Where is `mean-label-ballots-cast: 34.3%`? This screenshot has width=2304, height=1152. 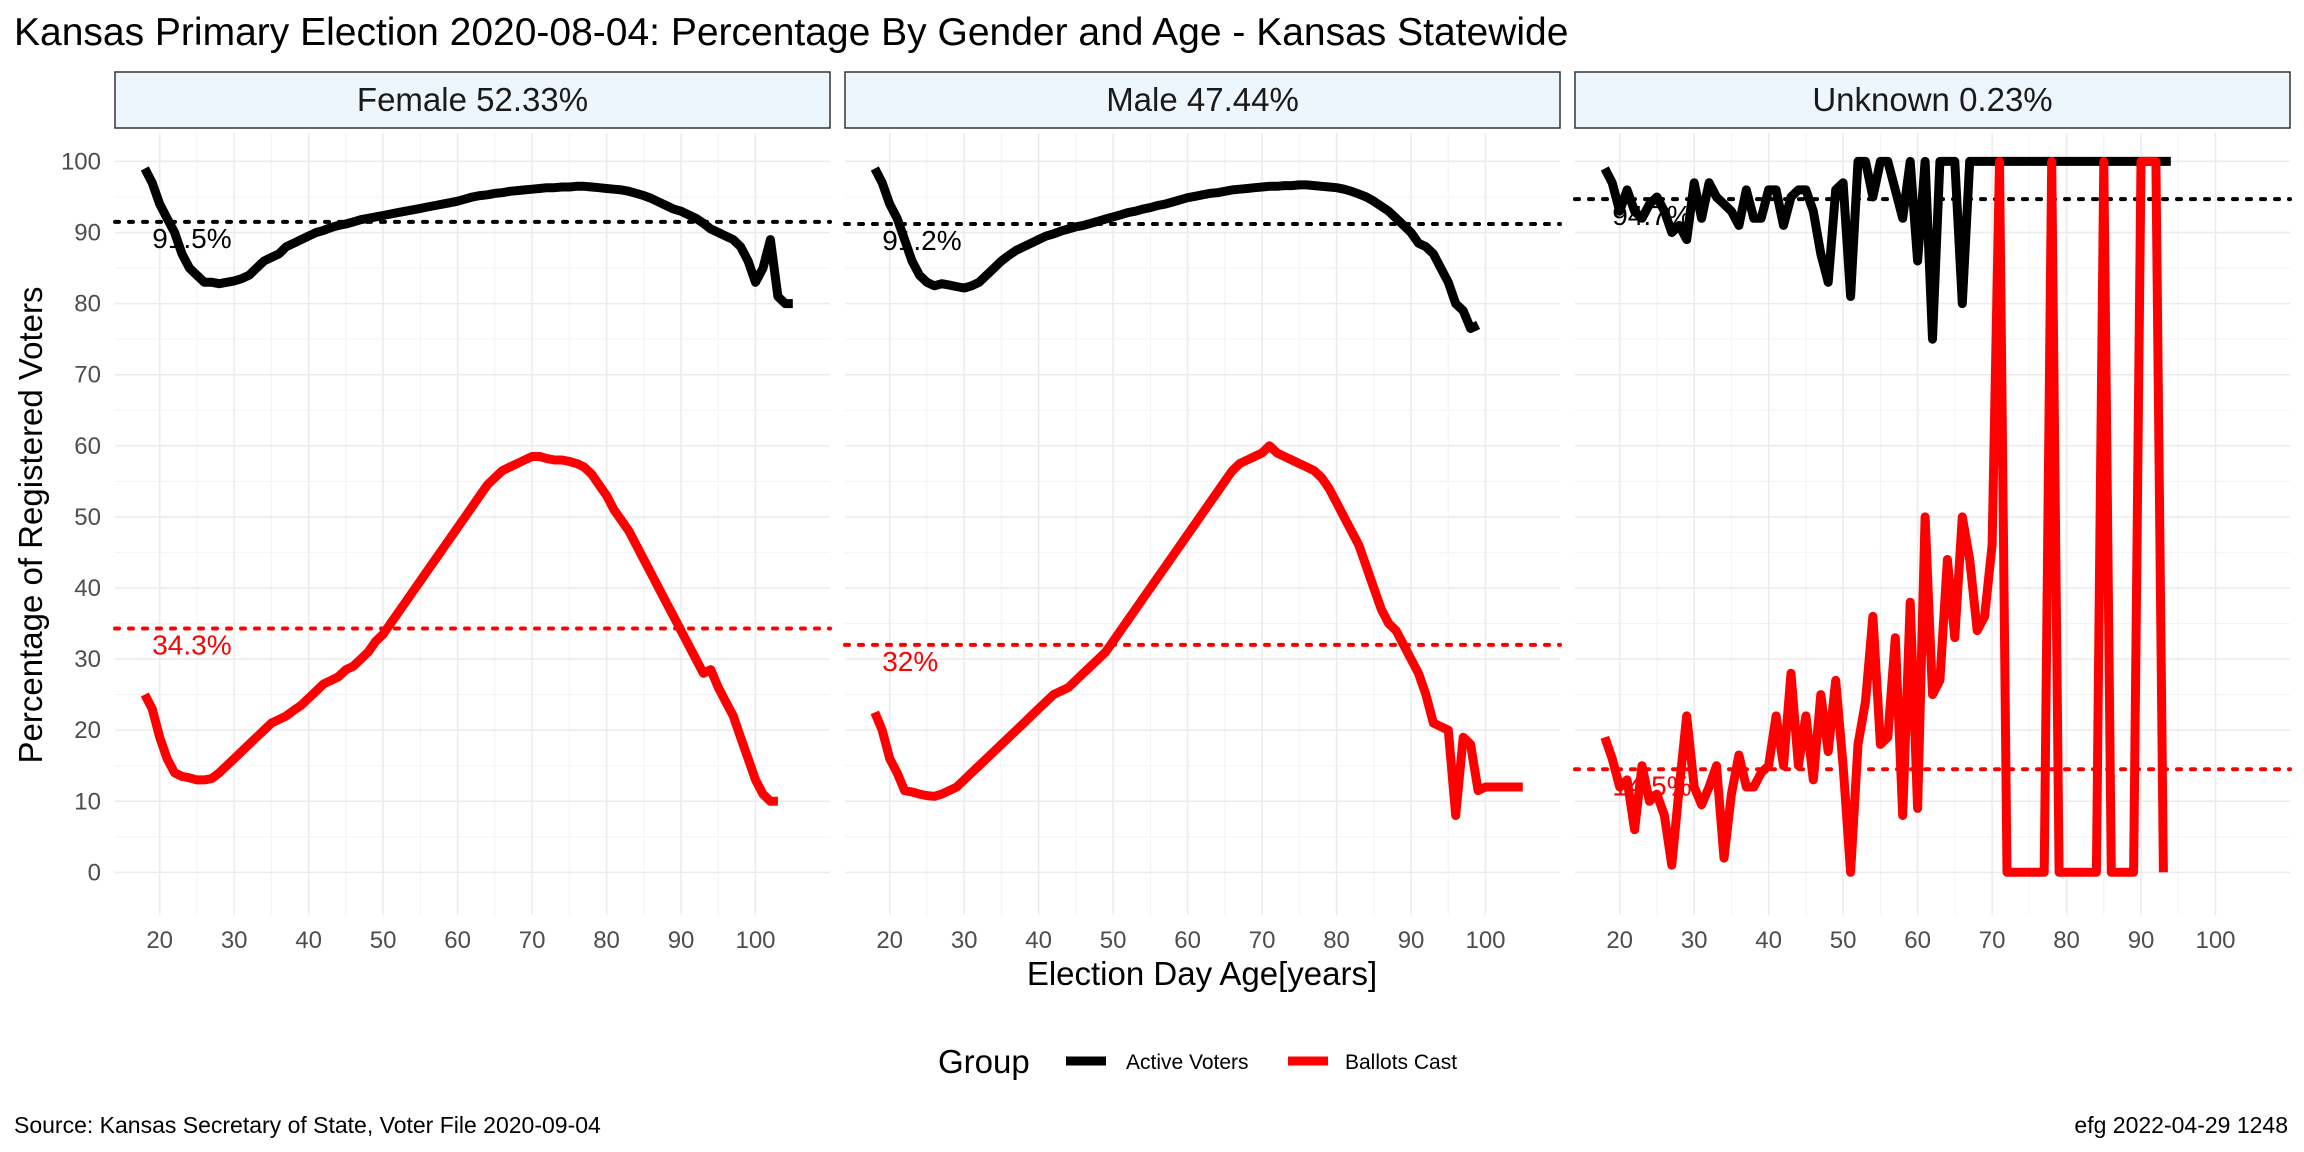 mean-label-ballots-cast: 34.3% is located at coordinates (191, 645).